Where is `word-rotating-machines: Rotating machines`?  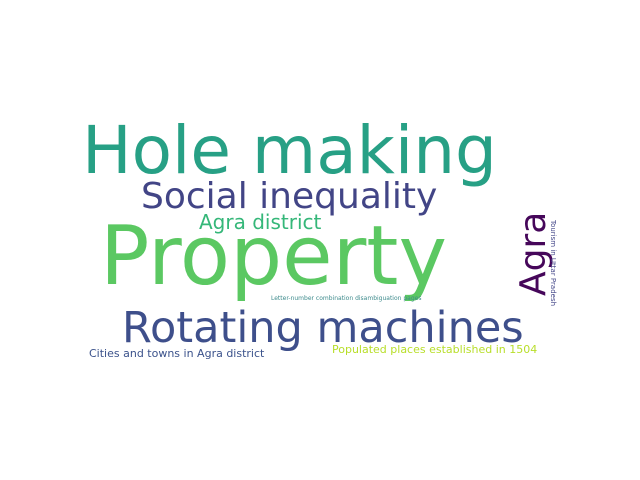
word-rotating-machines: Rotating machines is located at coordinates (323, 328).